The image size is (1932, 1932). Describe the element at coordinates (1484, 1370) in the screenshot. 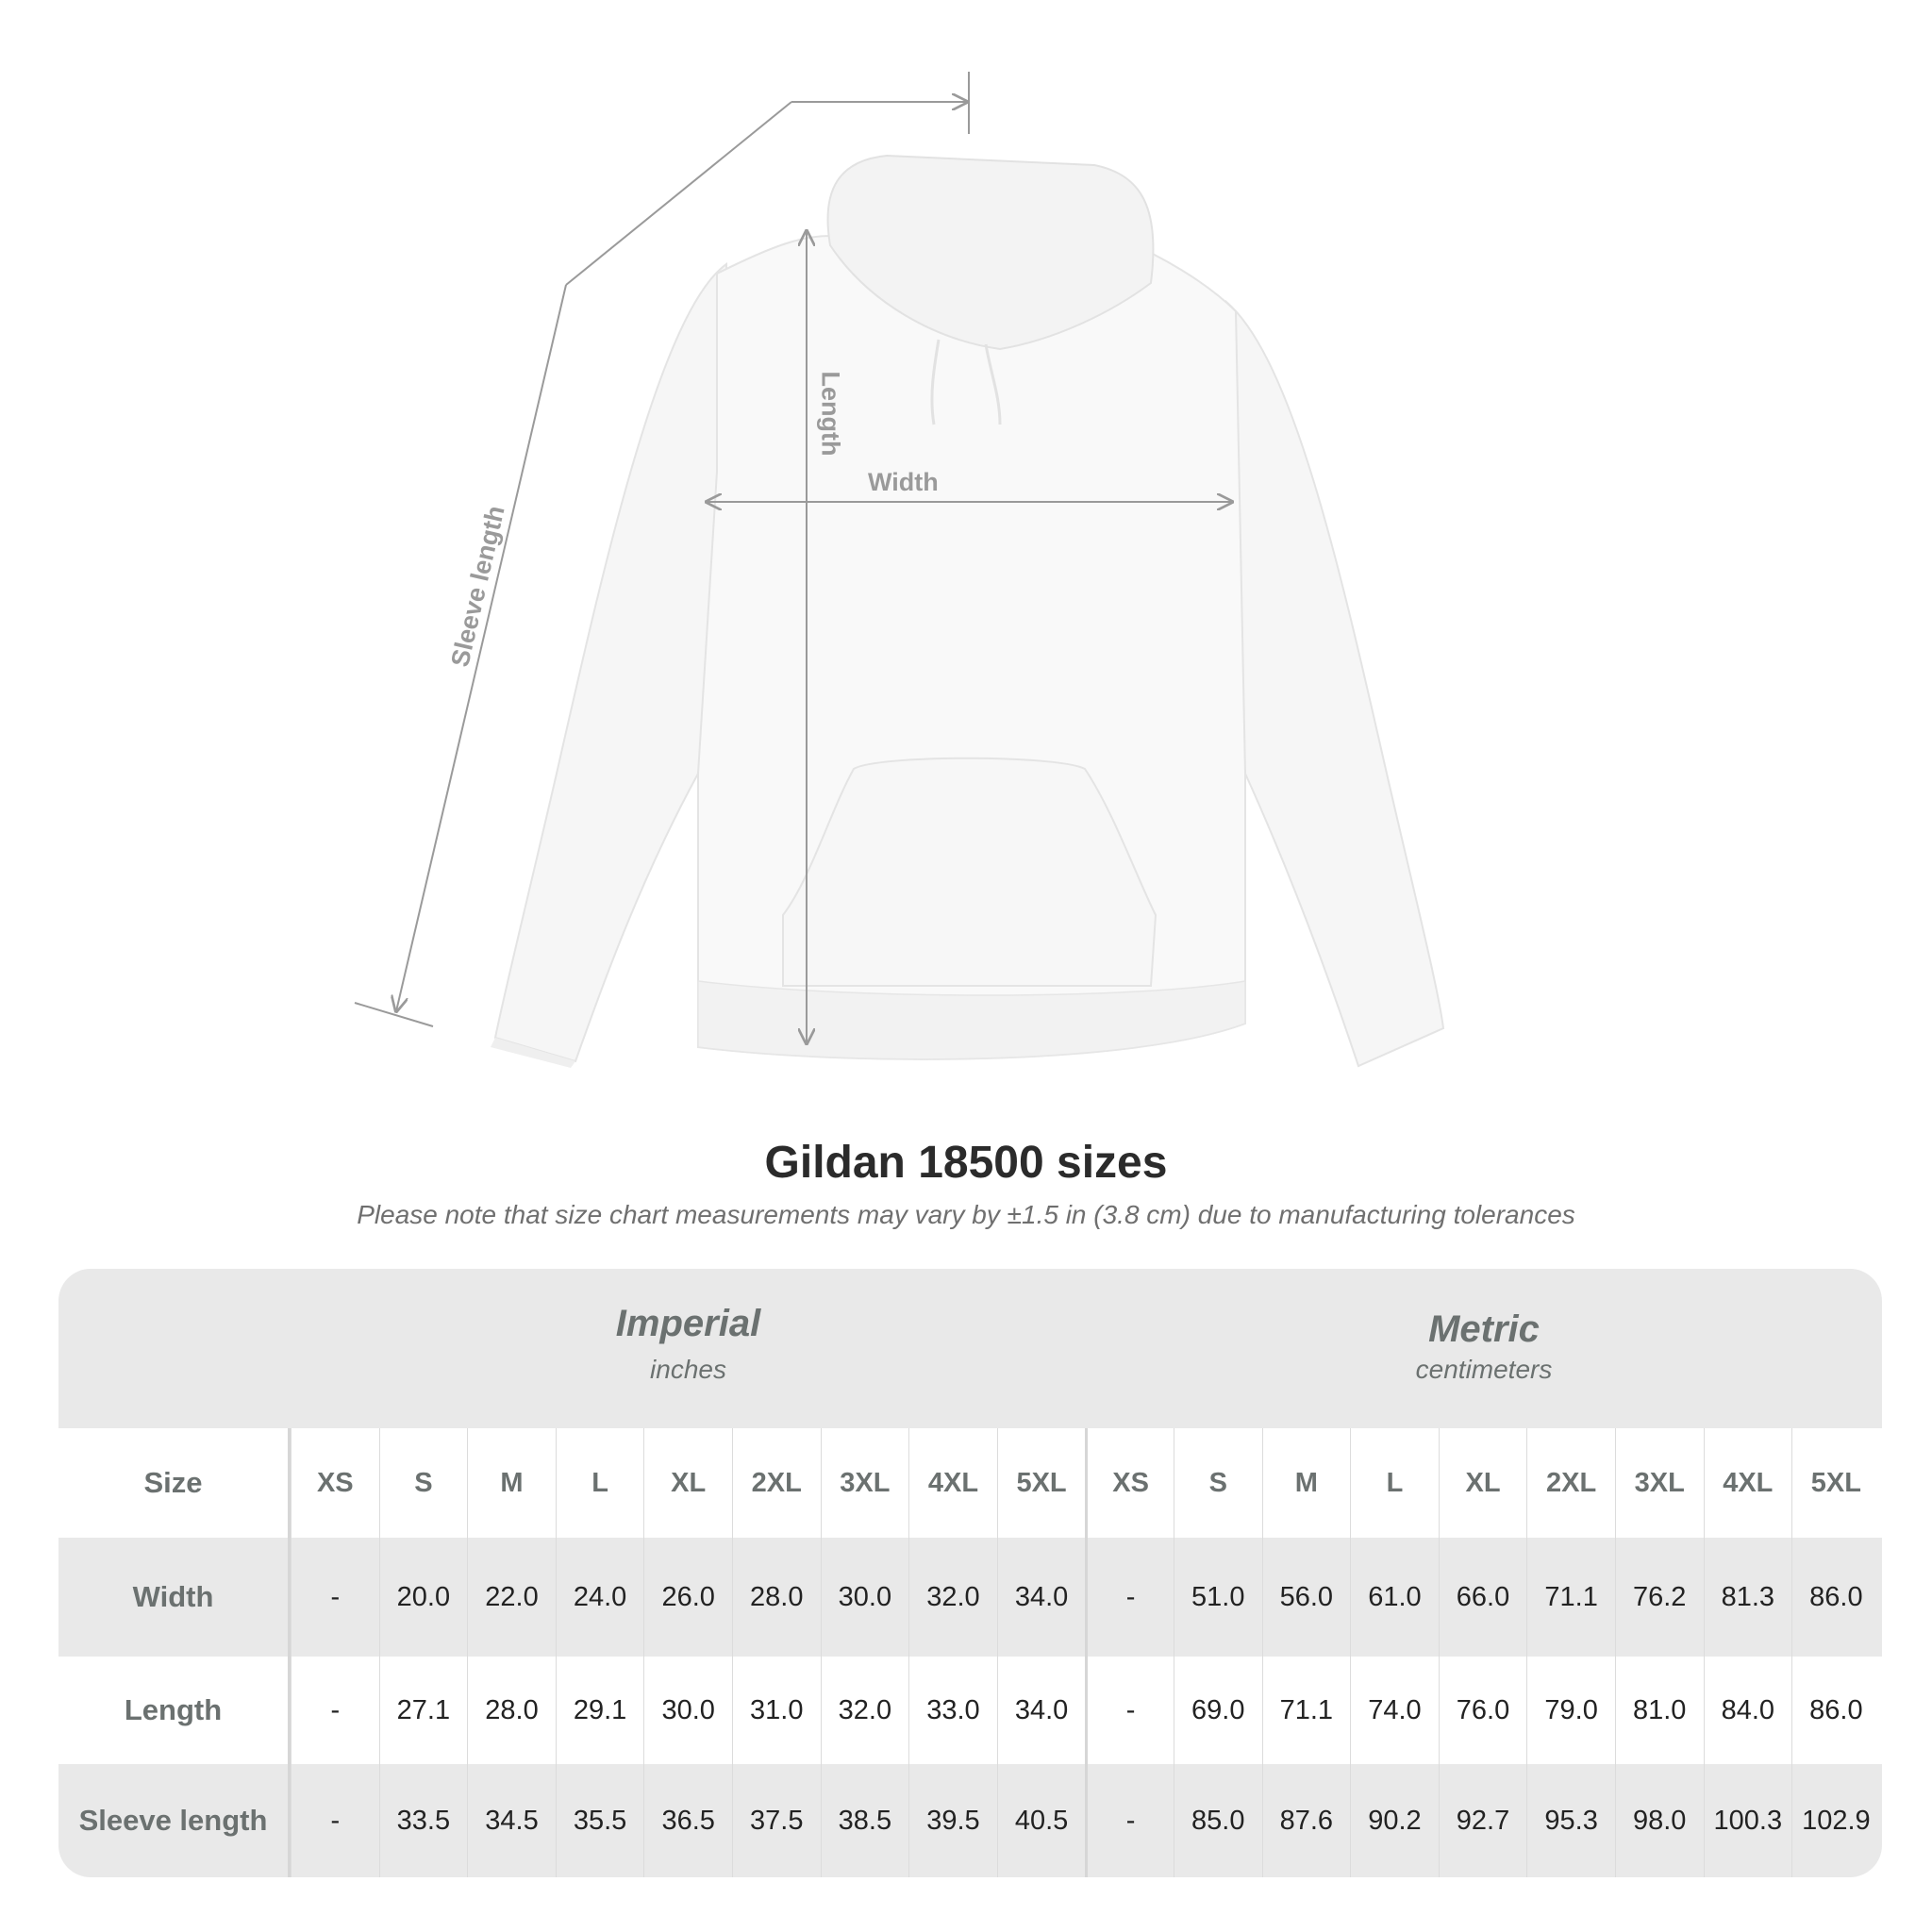

I see `metric-unit: centimeters` at that location.